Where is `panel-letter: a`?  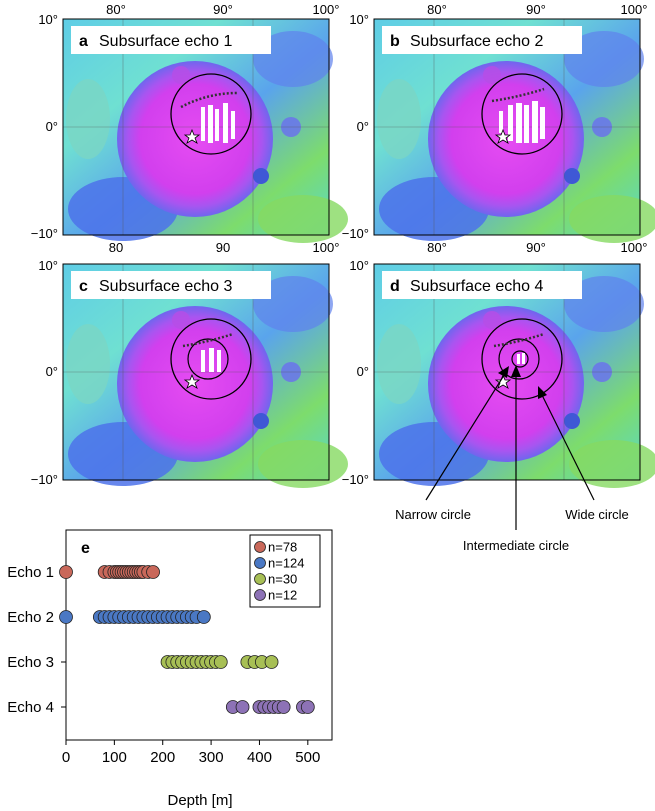 panel-letter: a is located at coordinates (83, 41).